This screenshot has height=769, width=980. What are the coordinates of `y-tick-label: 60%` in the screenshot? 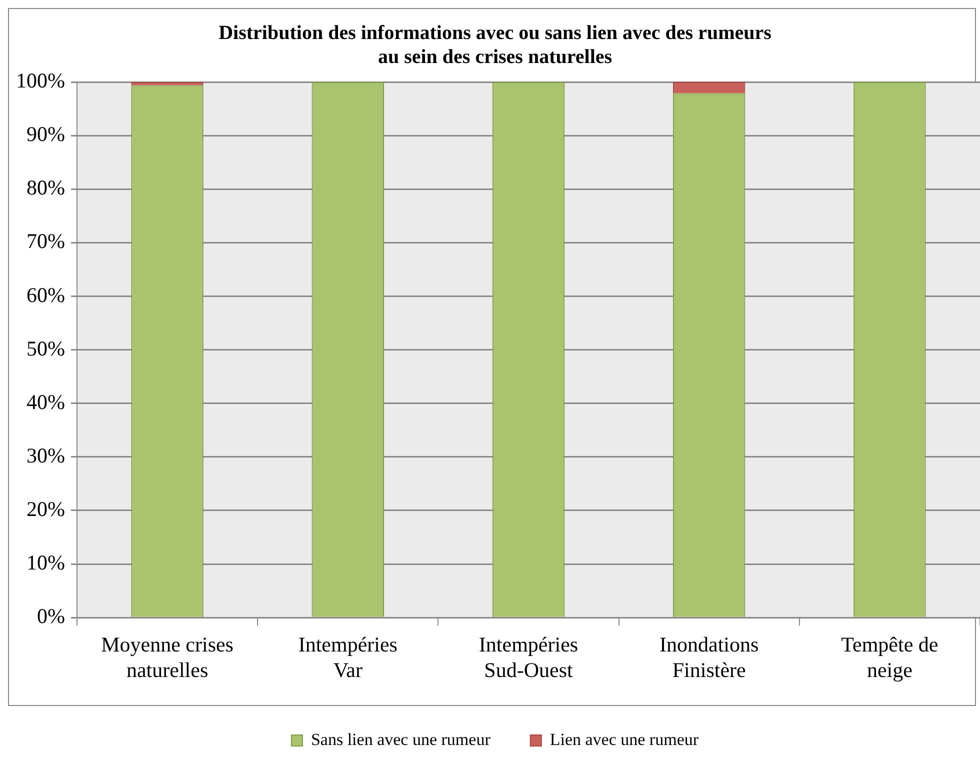 It's located at (45, 294).